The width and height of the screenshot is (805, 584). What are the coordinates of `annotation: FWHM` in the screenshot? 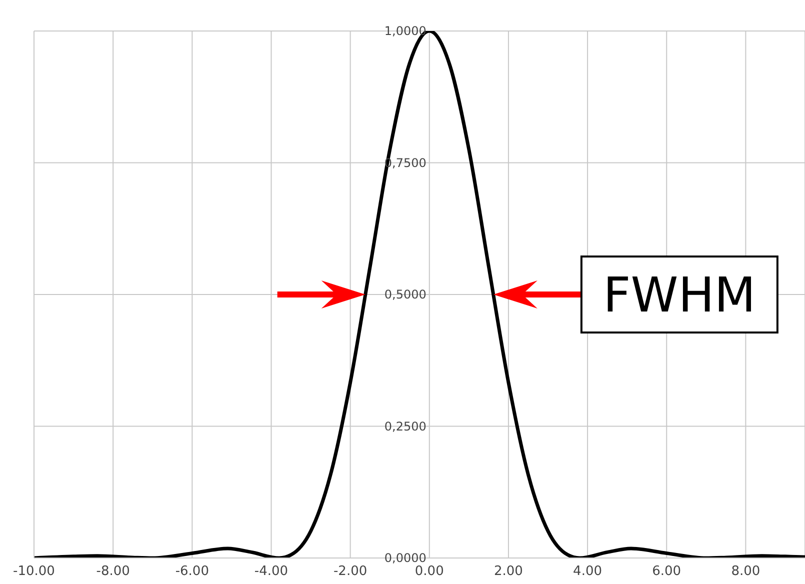 It's located at (679, 296).